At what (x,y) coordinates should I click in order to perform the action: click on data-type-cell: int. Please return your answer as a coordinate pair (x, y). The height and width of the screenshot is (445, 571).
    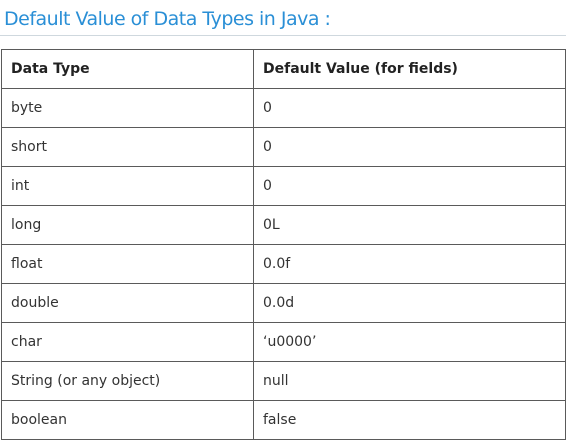
    Looking at the image, I should click on (127, 186).